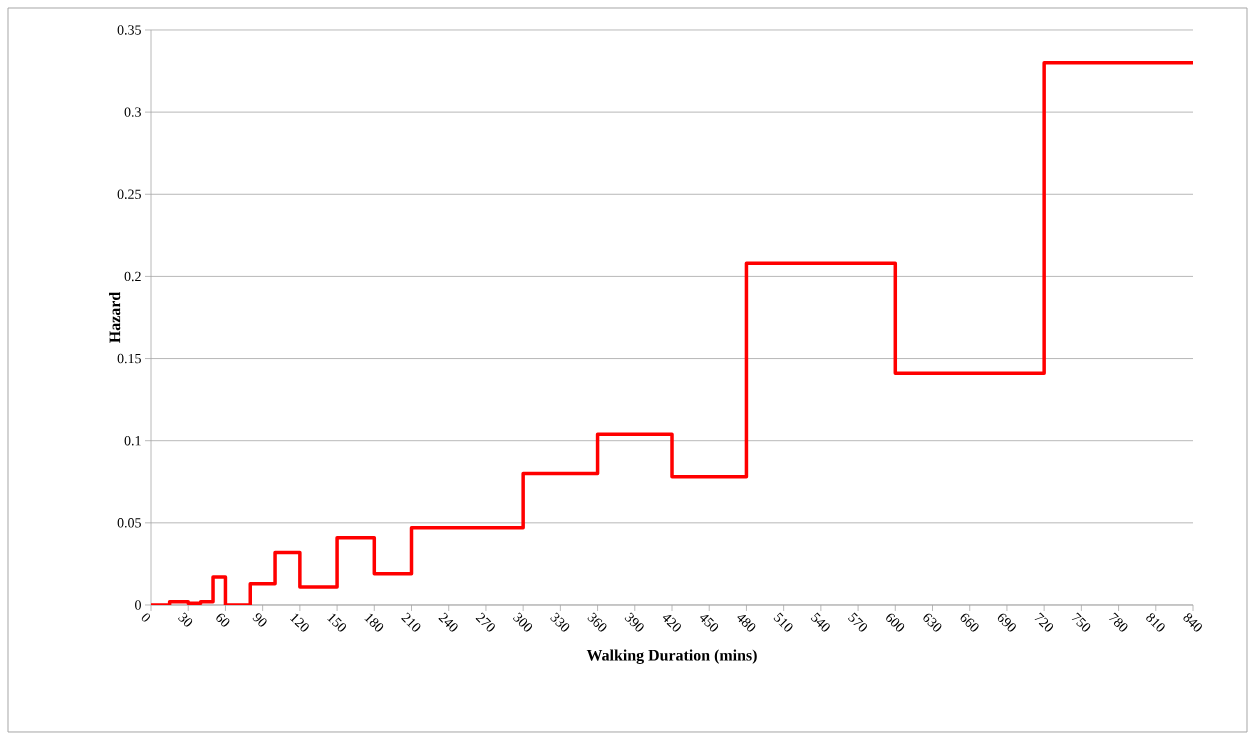  What do you see at coordinates (969, 622) in the screenshot?
I see `x-tick-label: 660` at bounding box center [969, 622].